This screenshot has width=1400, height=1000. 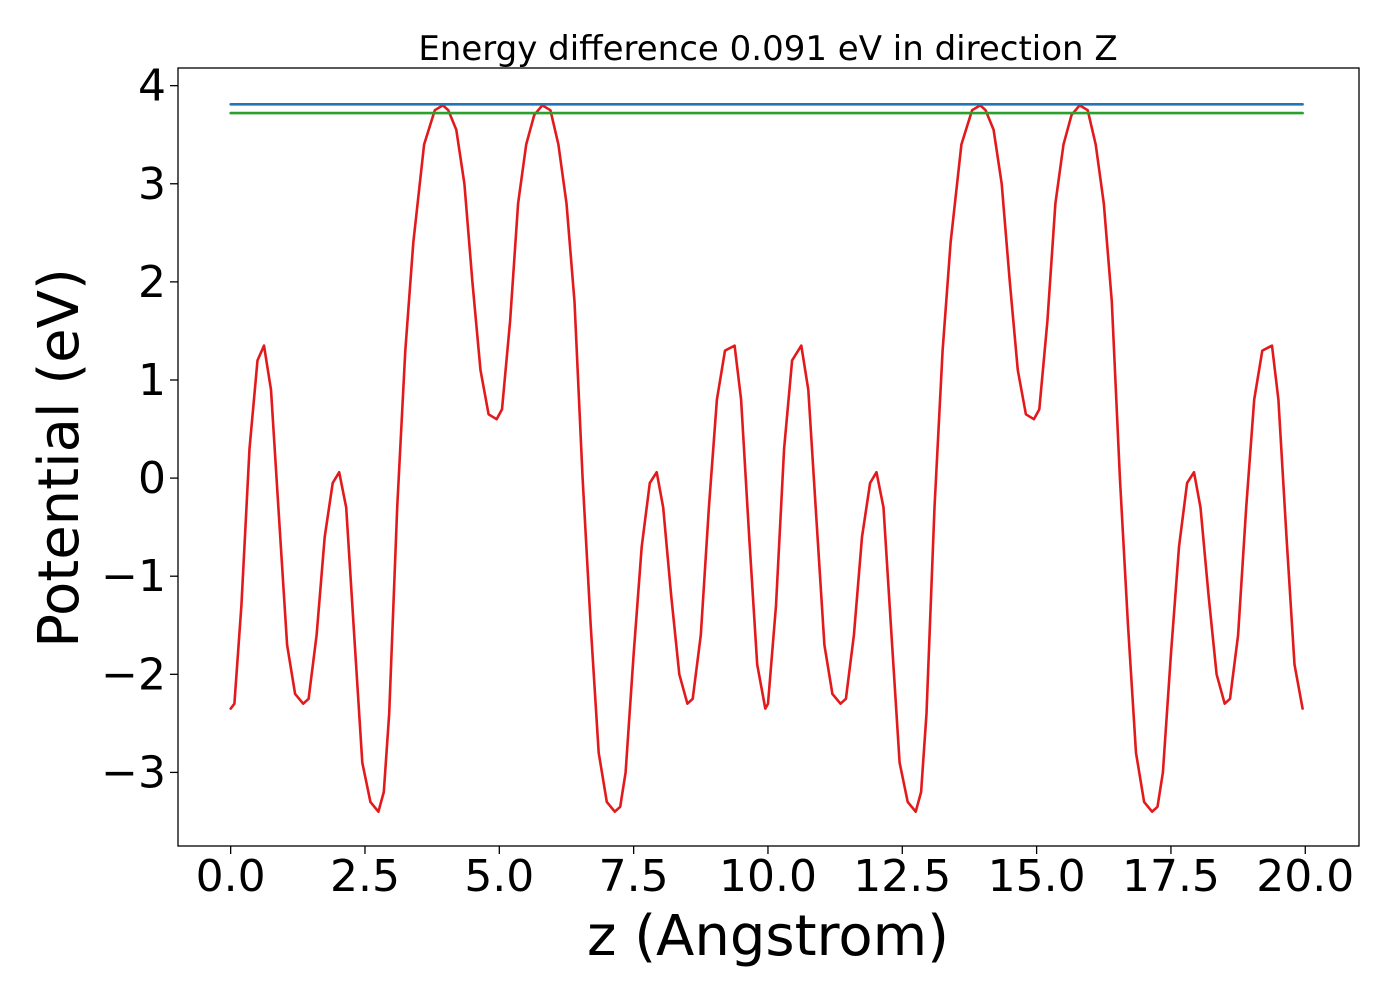 I want to click on y-tick-label: 2, so click(x=152, y=282).